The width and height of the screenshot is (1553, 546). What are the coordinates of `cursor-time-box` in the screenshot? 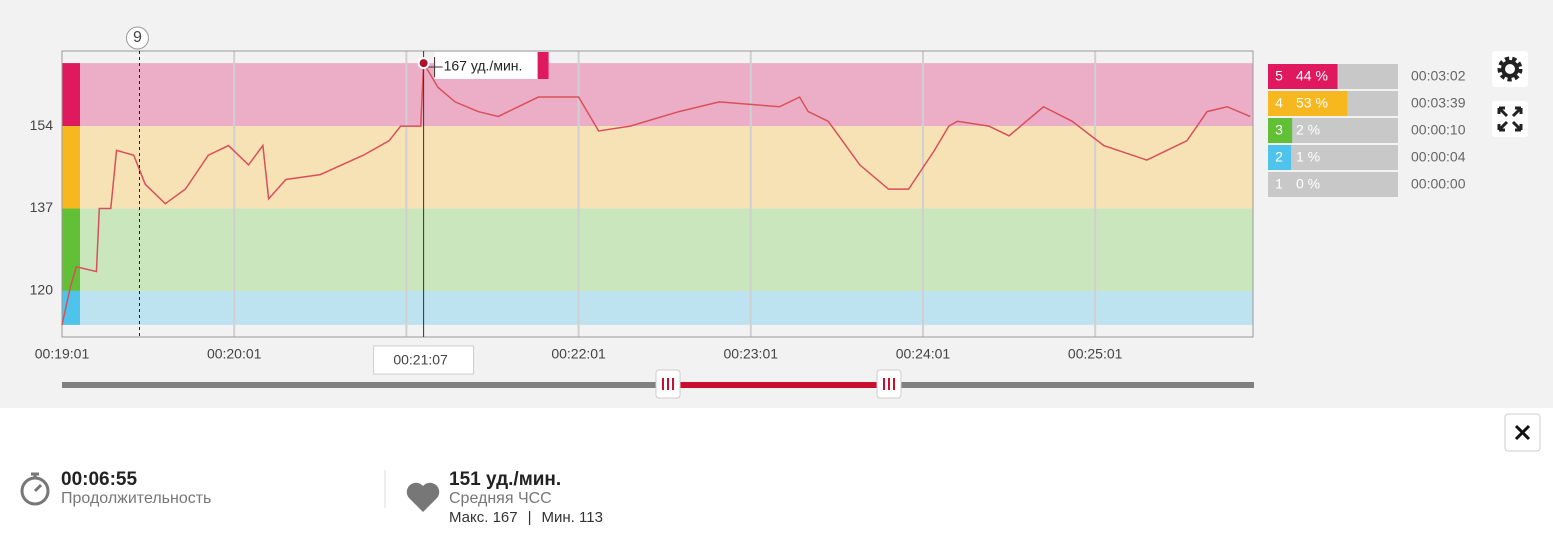 It's located at (424, 360).